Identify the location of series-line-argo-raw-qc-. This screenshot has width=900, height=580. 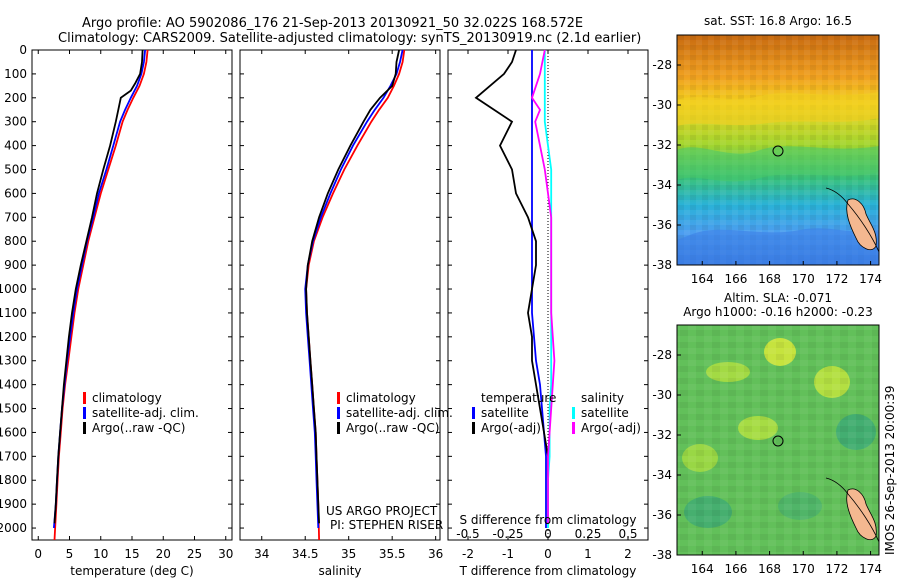
(98, 286).